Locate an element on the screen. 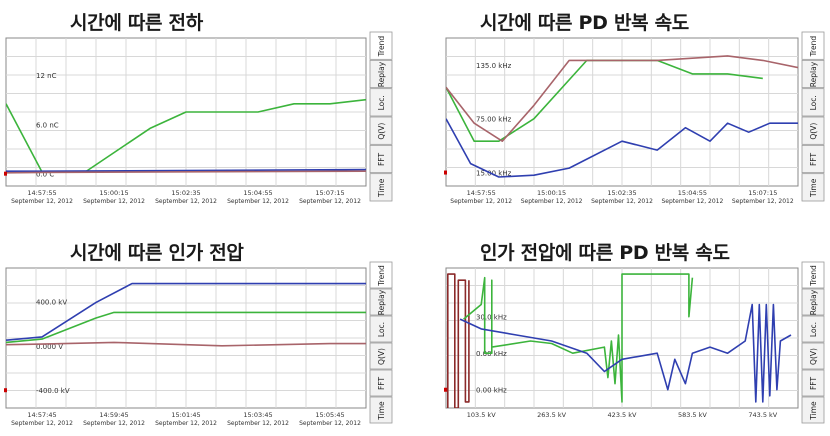 The image size is (830, 436). y-tick-label: 6.0 nC is located at coordinates (47, 125).